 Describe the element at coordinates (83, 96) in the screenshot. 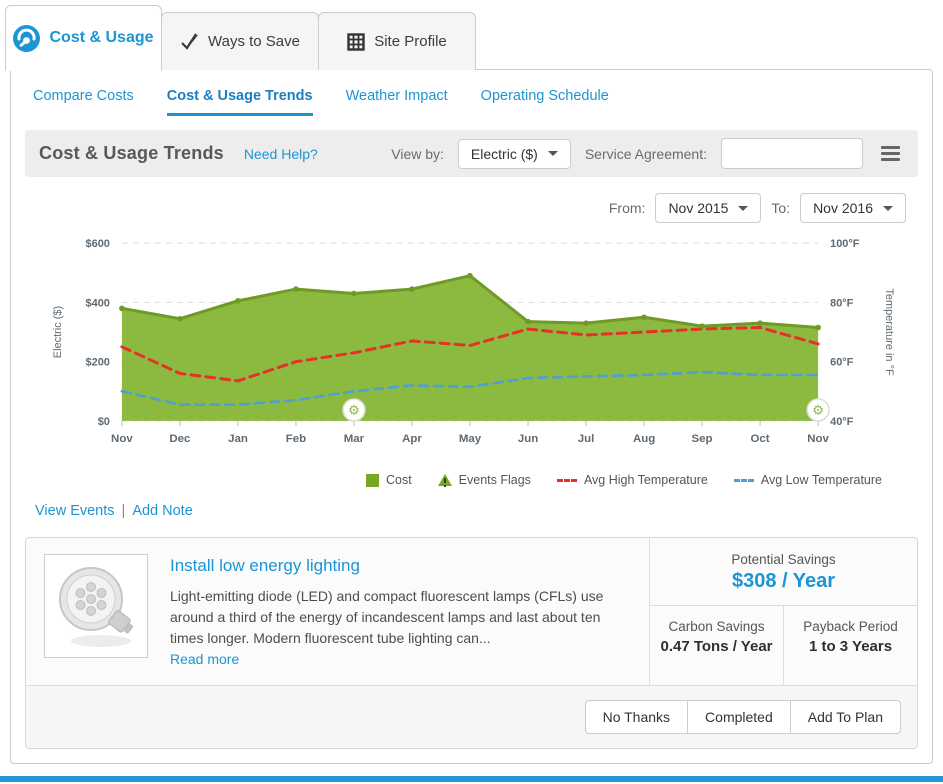

I see `subtab-compare-costs: Compare Costs` at that location.